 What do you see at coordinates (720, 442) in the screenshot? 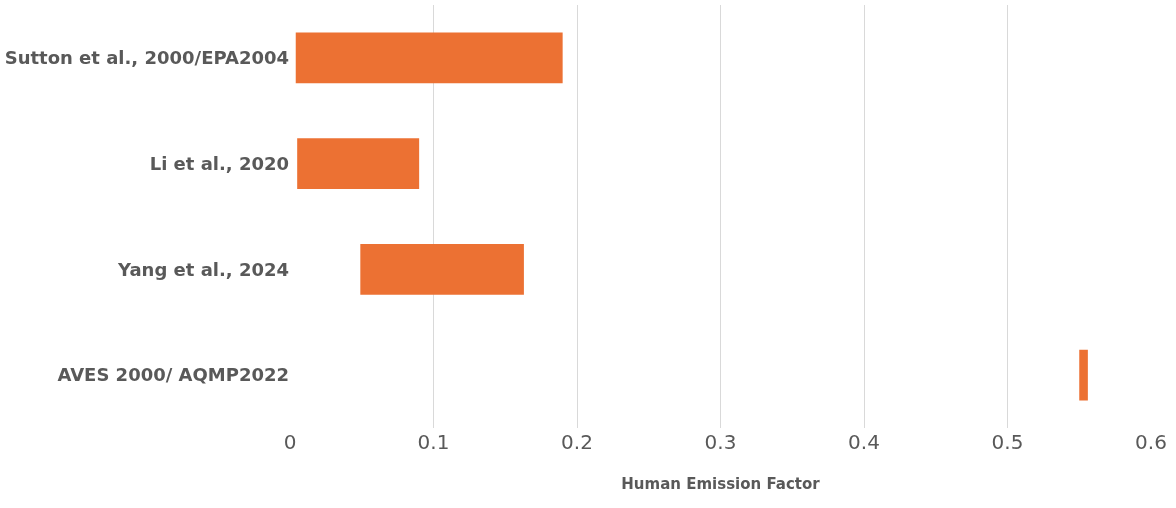
I see `x-tick-label: 0.3` at bounding box center [720, 442].